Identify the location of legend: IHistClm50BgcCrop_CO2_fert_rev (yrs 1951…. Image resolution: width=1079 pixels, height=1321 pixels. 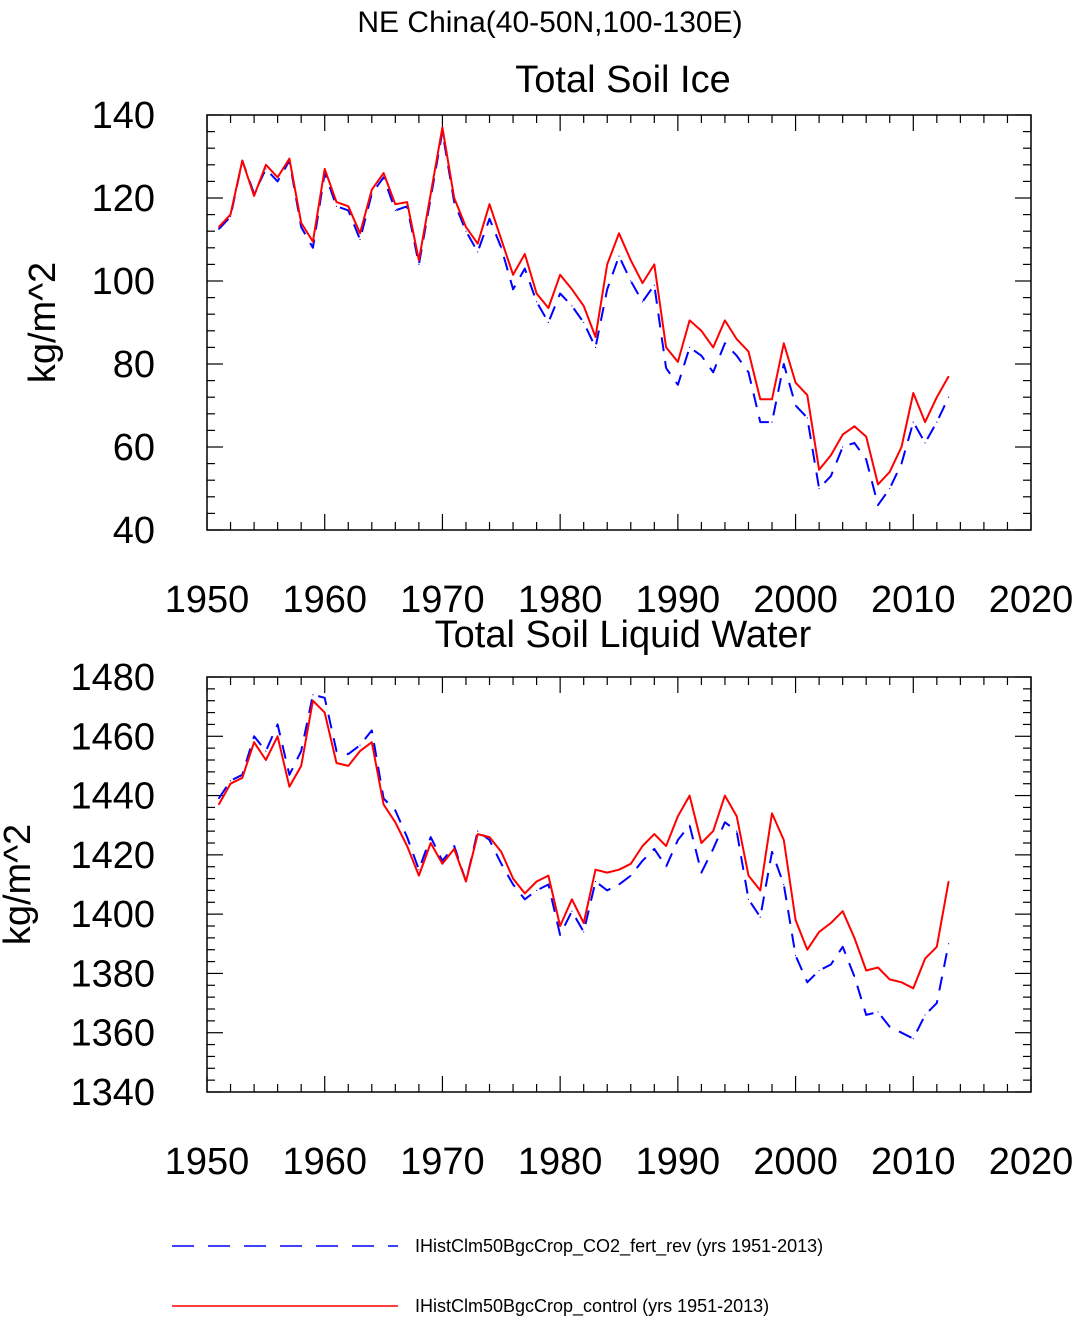
(497, 1276).